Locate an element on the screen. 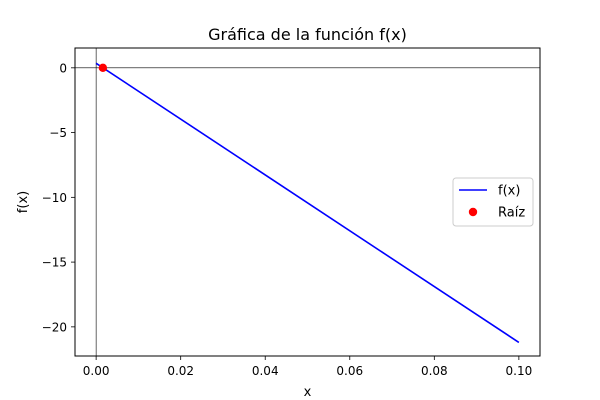 This screenshot has width=600, height=400. legend: f(x) Raíz is located at coordinates (493, 202).